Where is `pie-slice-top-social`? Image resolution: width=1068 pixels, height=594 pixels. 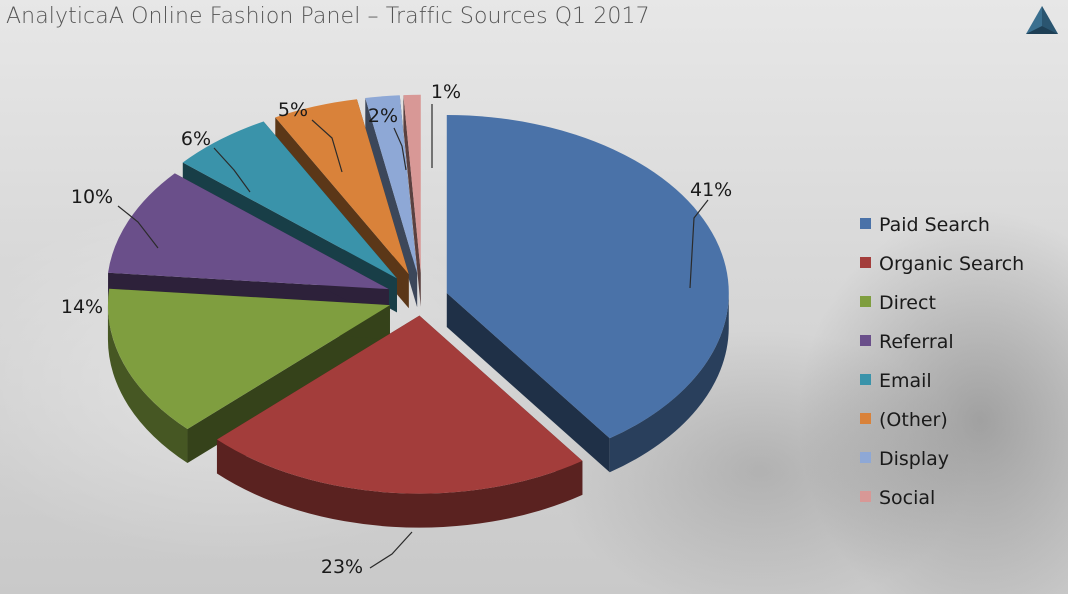 pie-slice-top-social is located at coordinates (412, 183).